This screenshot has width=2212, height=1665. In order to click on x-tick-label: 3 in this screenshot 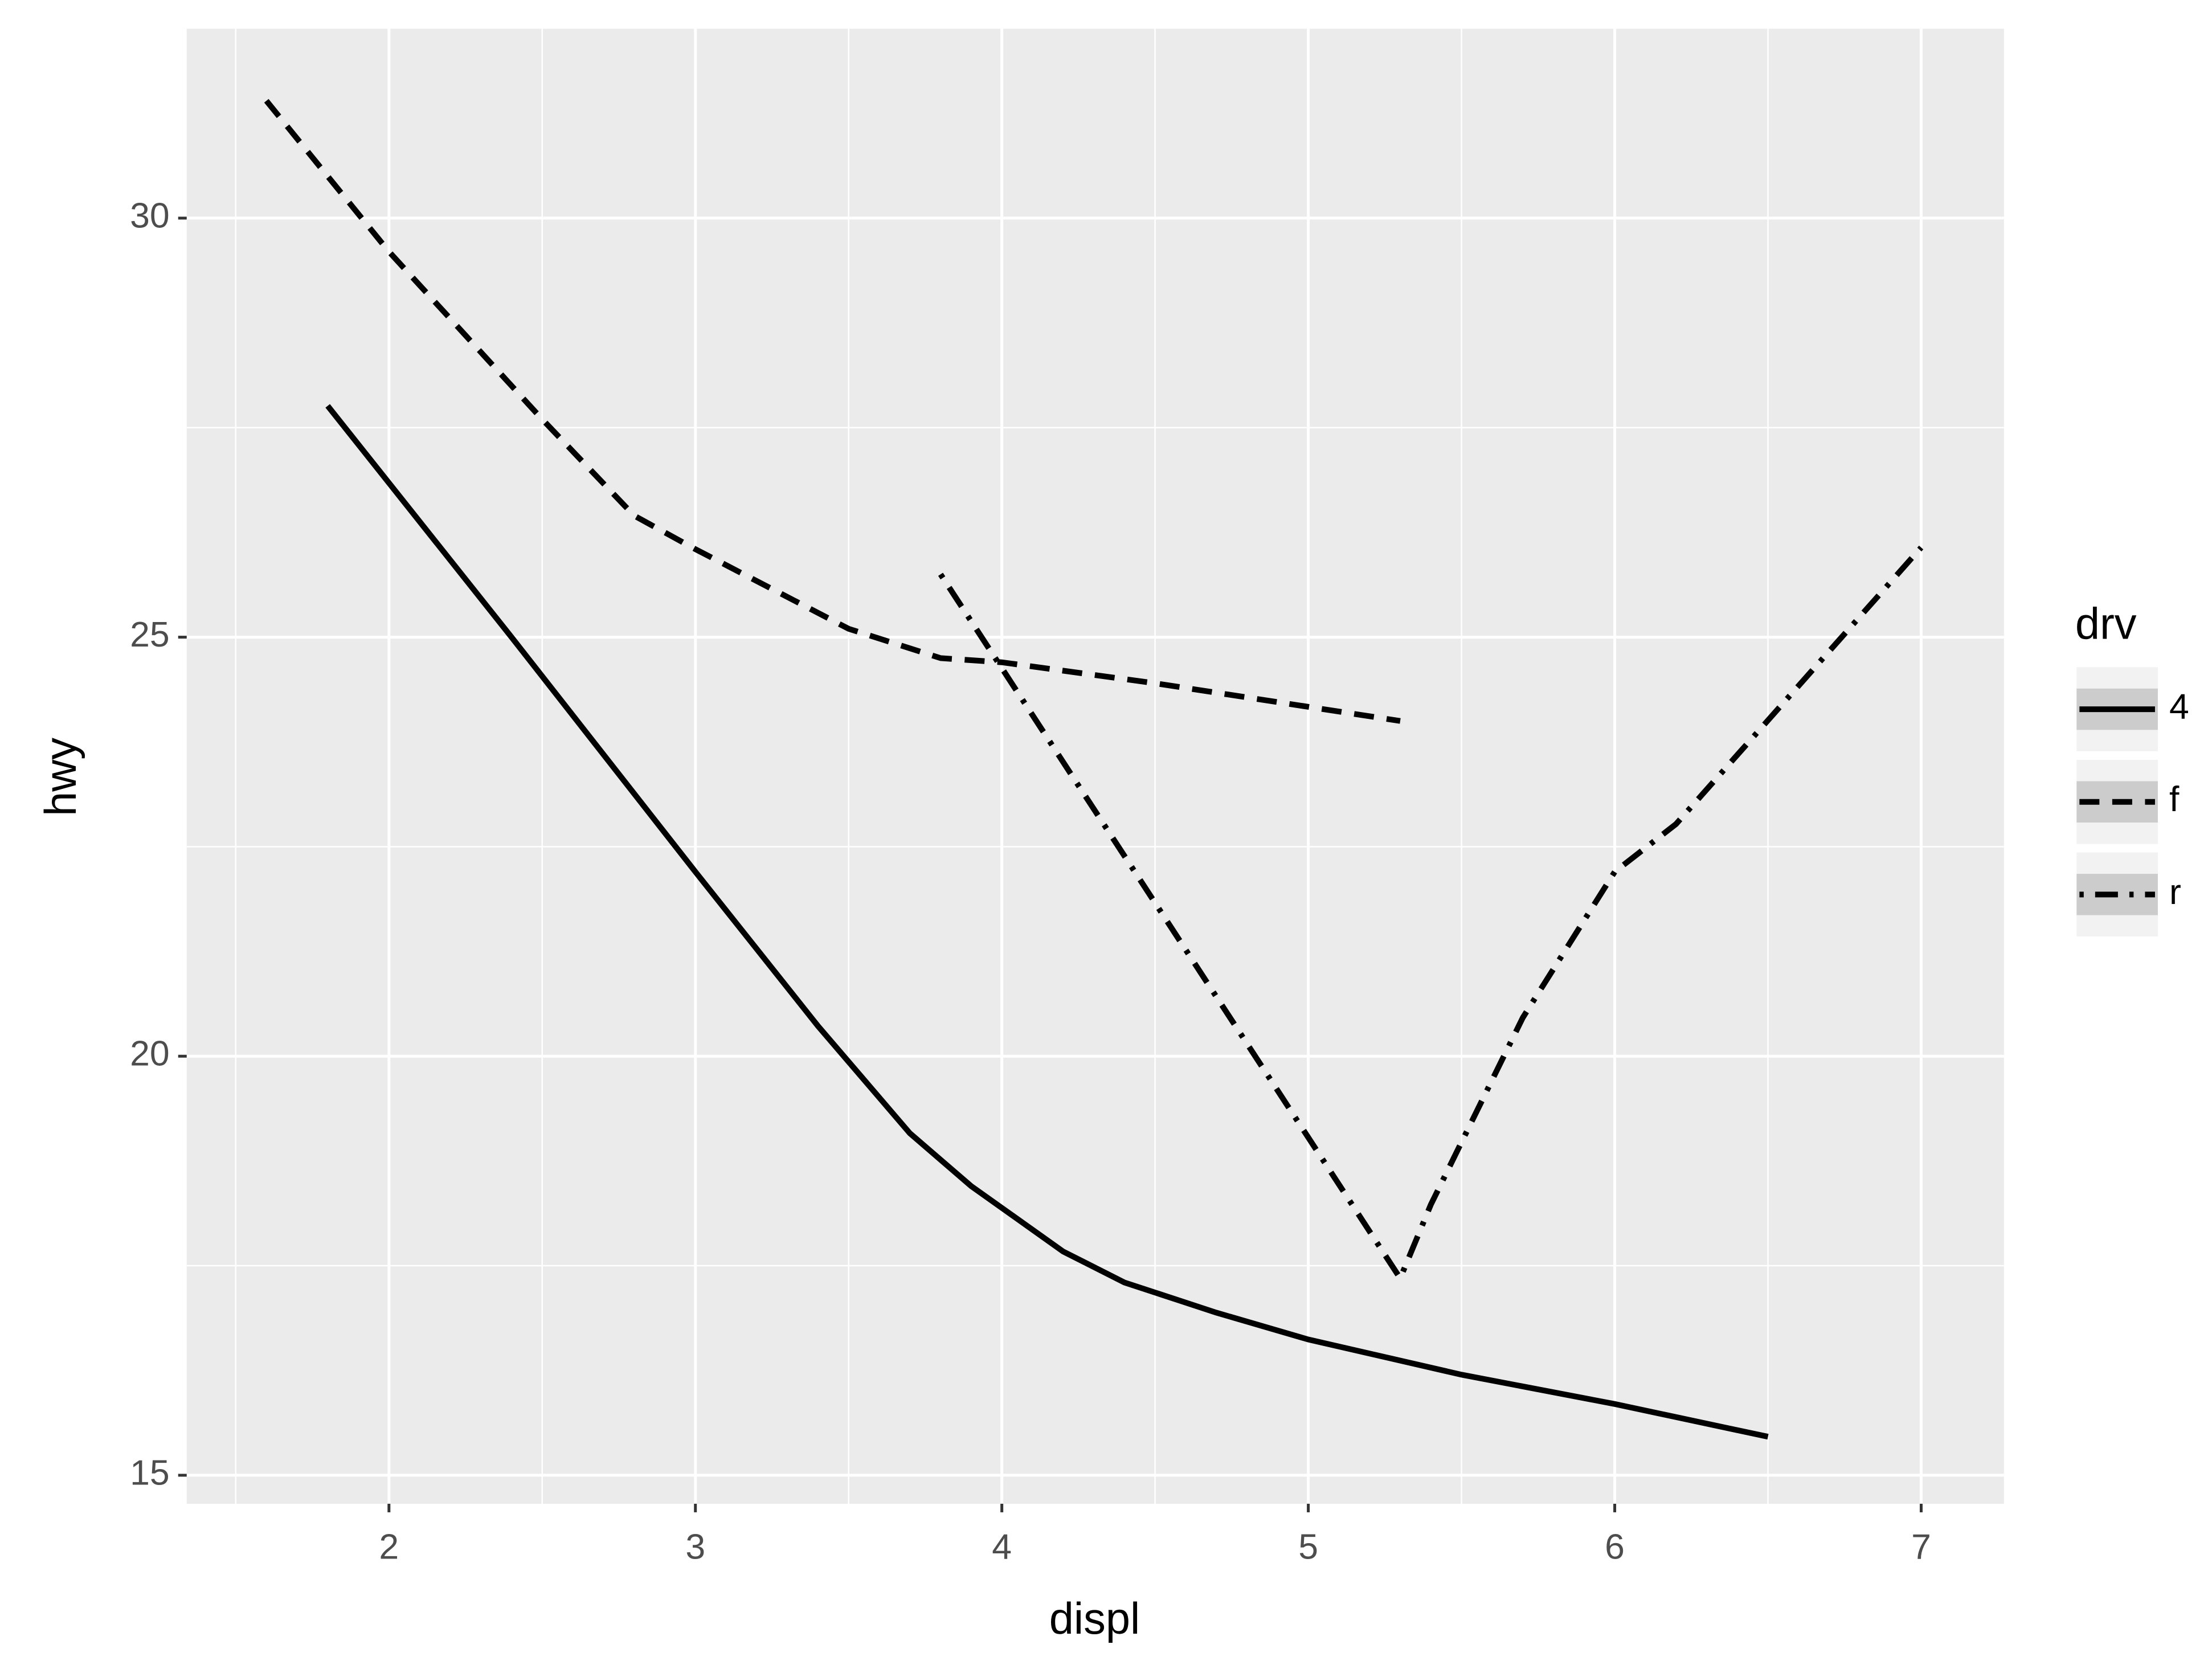, I will do `click(695, 1547)`.